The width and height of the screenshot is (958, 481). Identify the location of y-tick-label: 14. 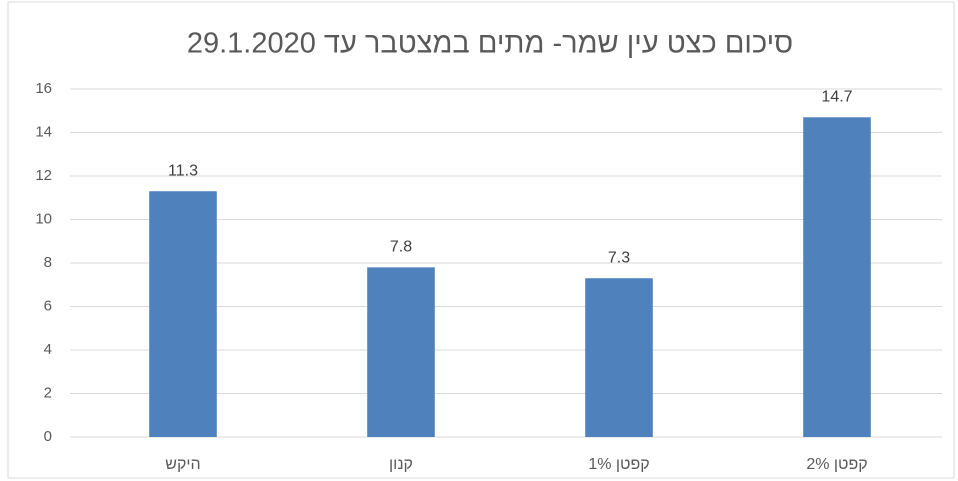
(43, 131).